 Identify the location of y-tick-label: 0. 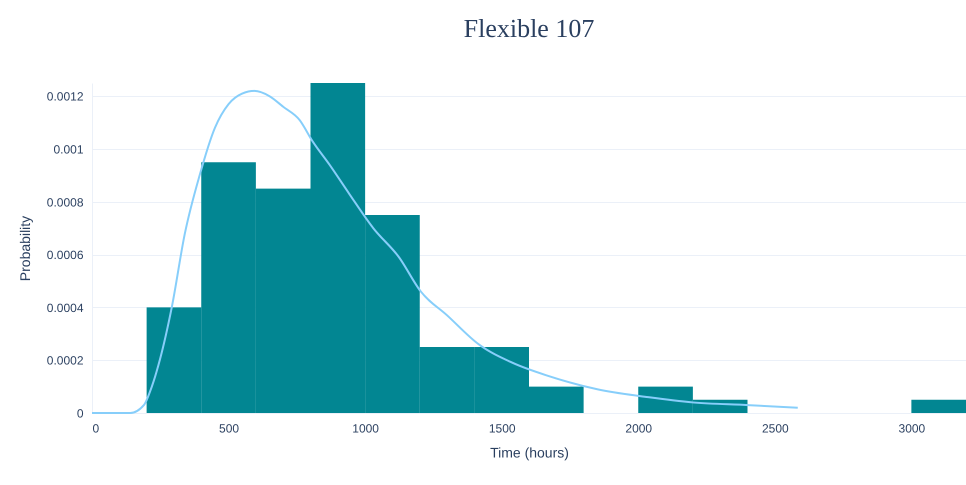
(80, 413).